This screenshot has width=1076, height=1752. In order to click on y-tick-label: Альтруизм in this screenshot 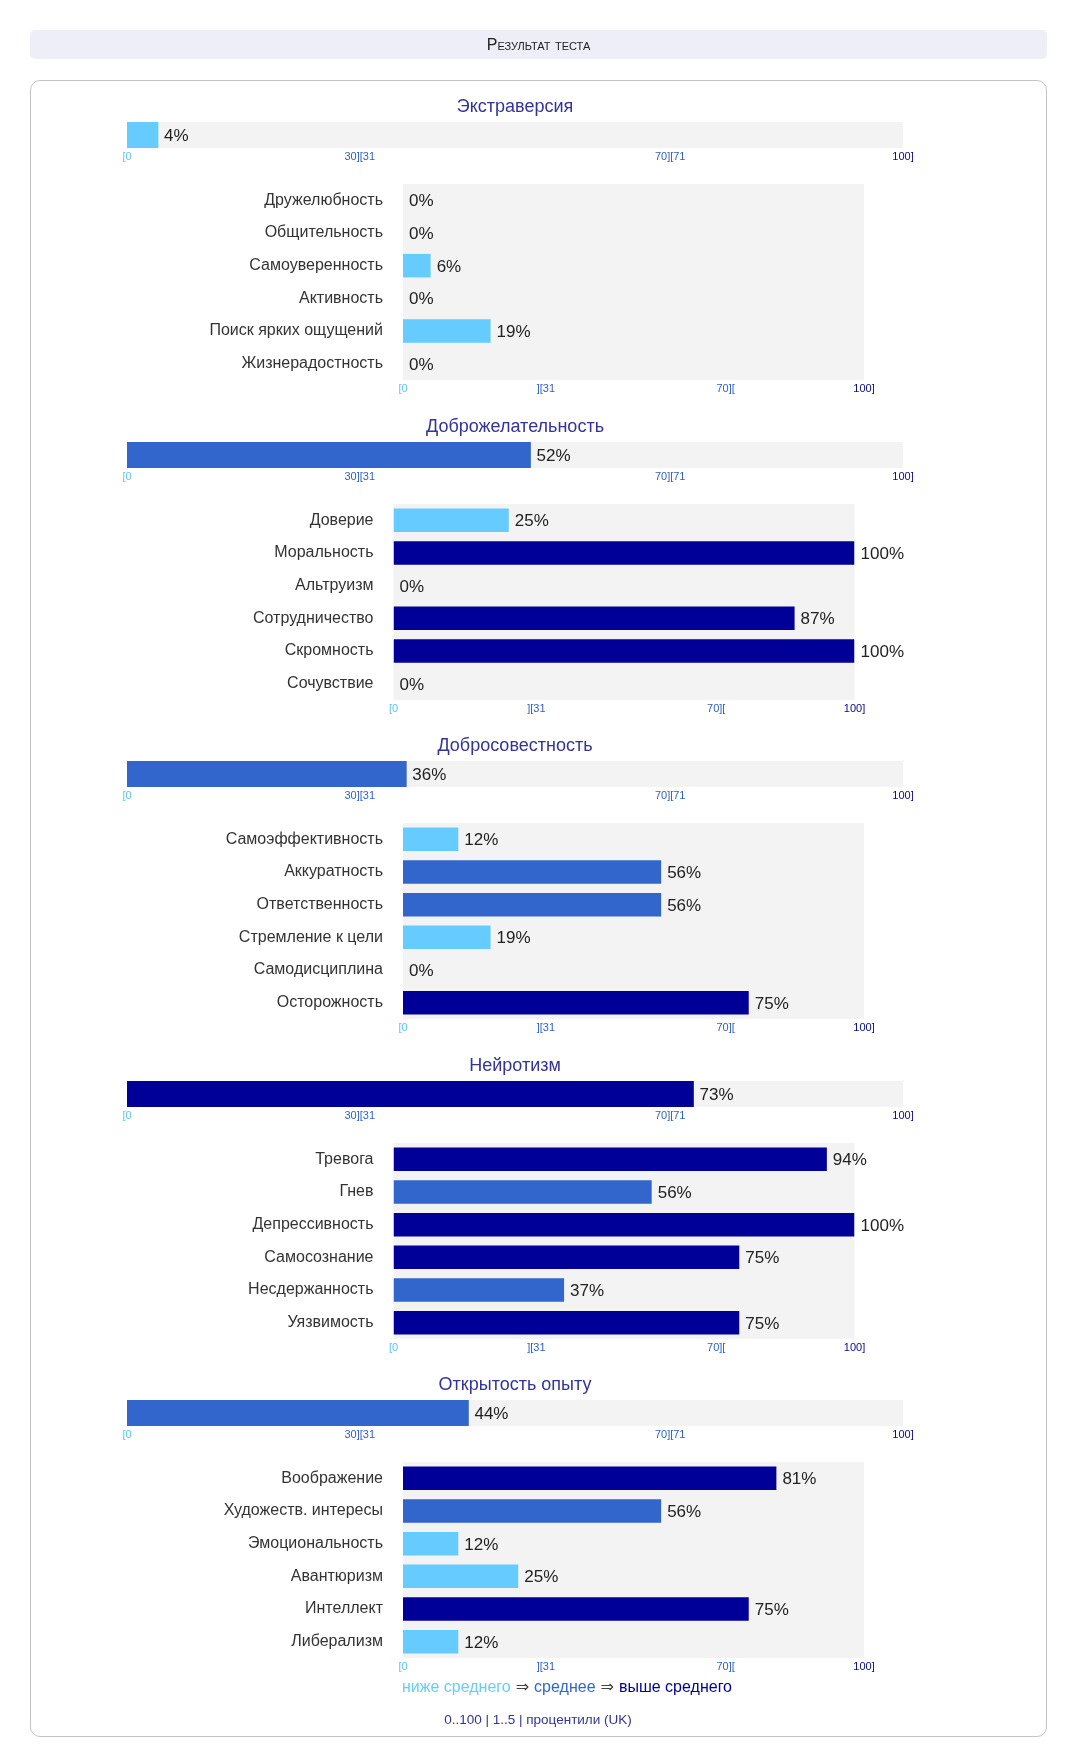, I will do `click(334, 585)`.